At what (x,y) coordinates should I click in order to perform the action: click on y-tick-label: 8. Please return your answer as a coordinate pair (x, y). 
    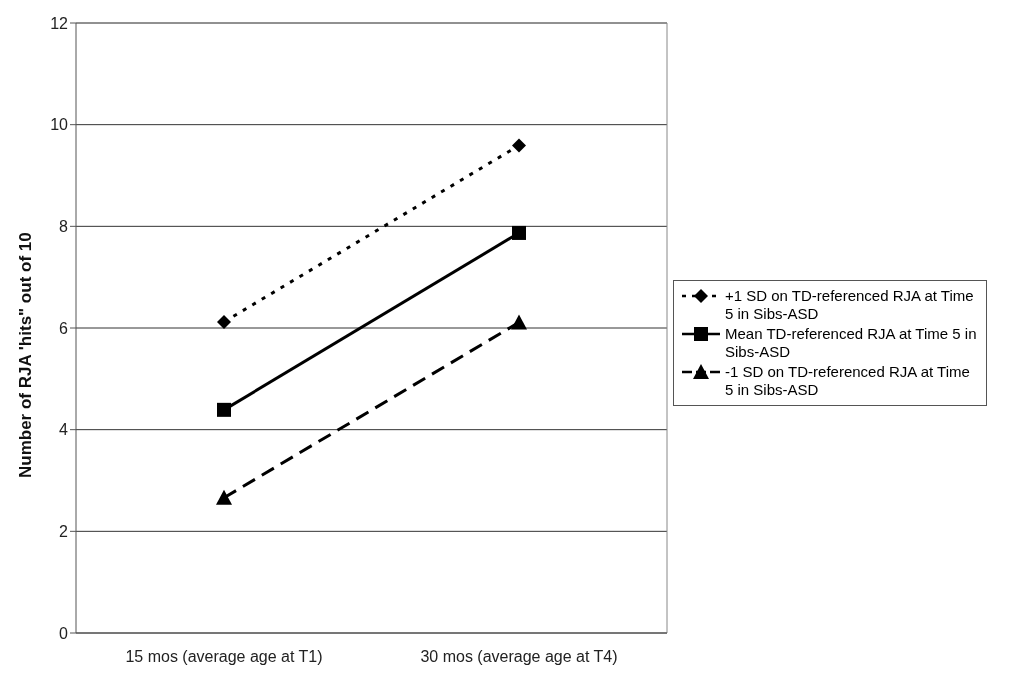
    Looking at the image, I should click on (64, 227).